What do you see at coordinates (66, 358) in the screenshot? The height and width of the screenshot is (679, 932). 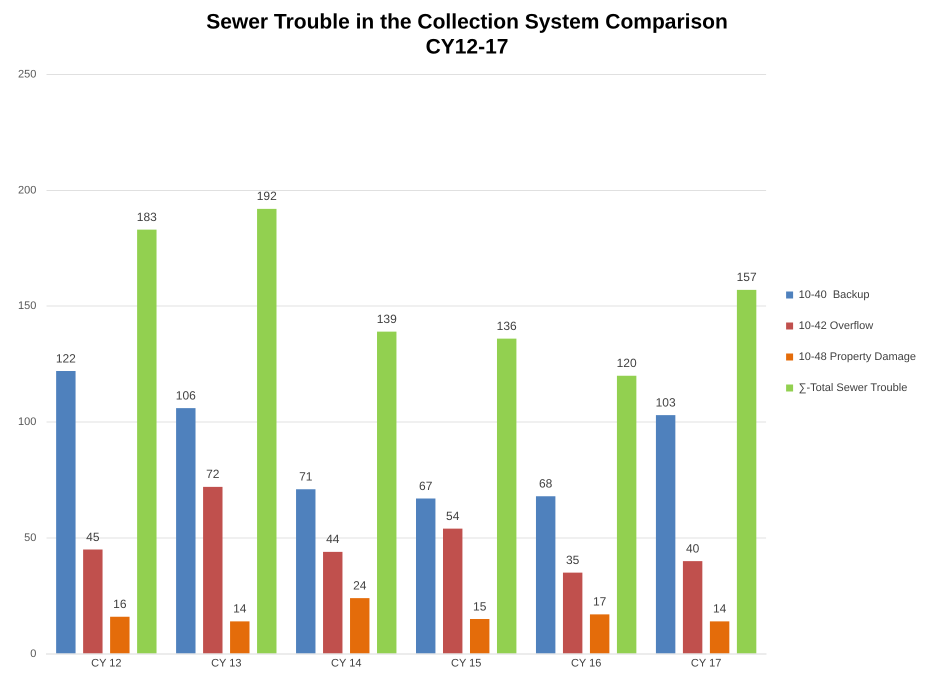 I see `data-label: 122` at bounding box center [66, 358].